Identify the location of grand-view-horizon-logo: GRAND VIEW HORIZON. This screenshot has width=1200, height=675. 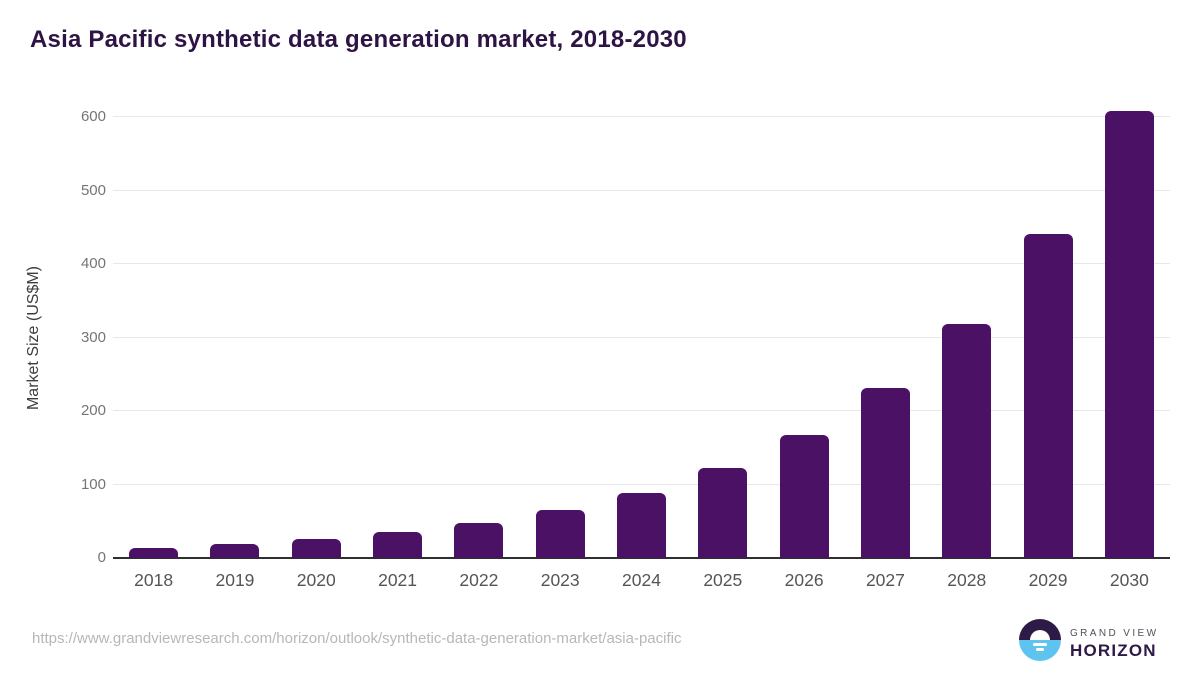
(1099, 640).